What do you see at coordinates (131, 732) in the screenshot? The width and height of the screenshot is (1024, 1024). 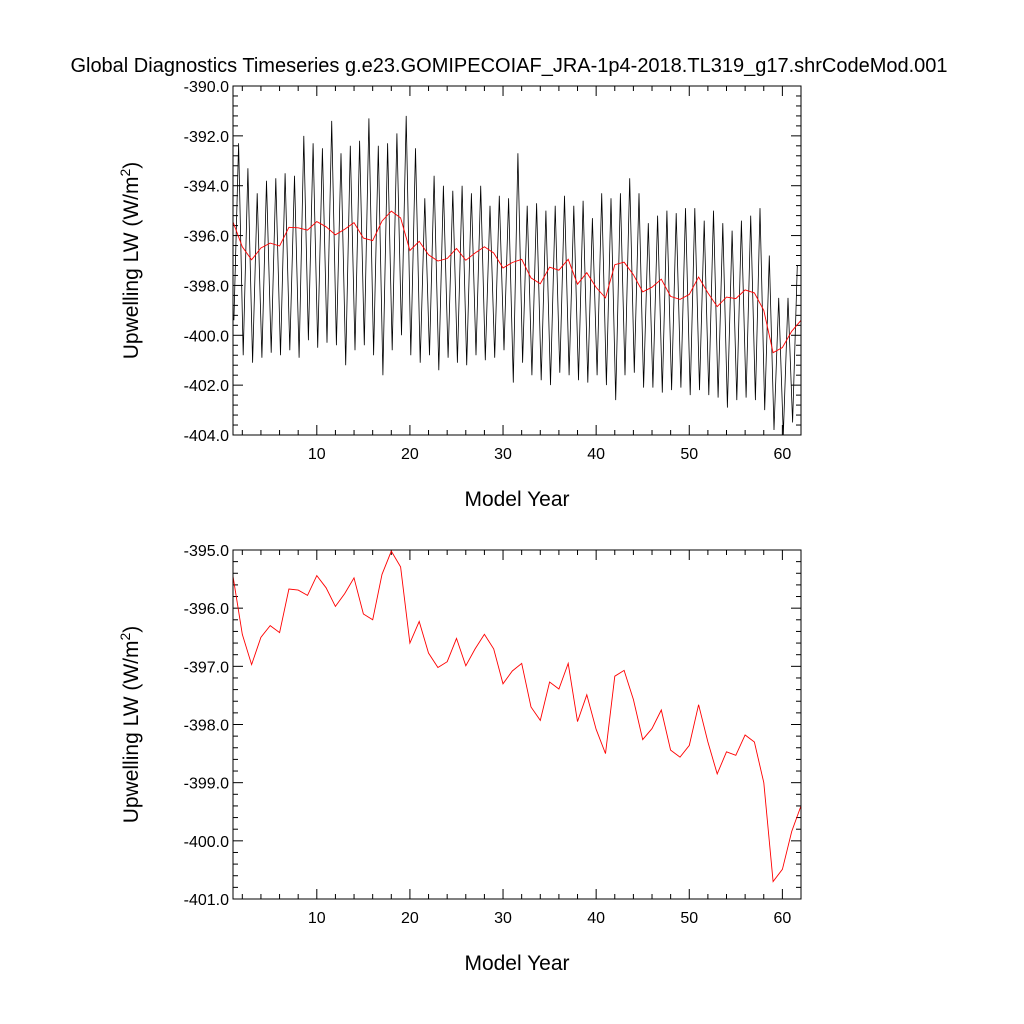 I see `panel-bottom-y-label-main: Upwelling LW (W/m` at bounding box center [131, 732].